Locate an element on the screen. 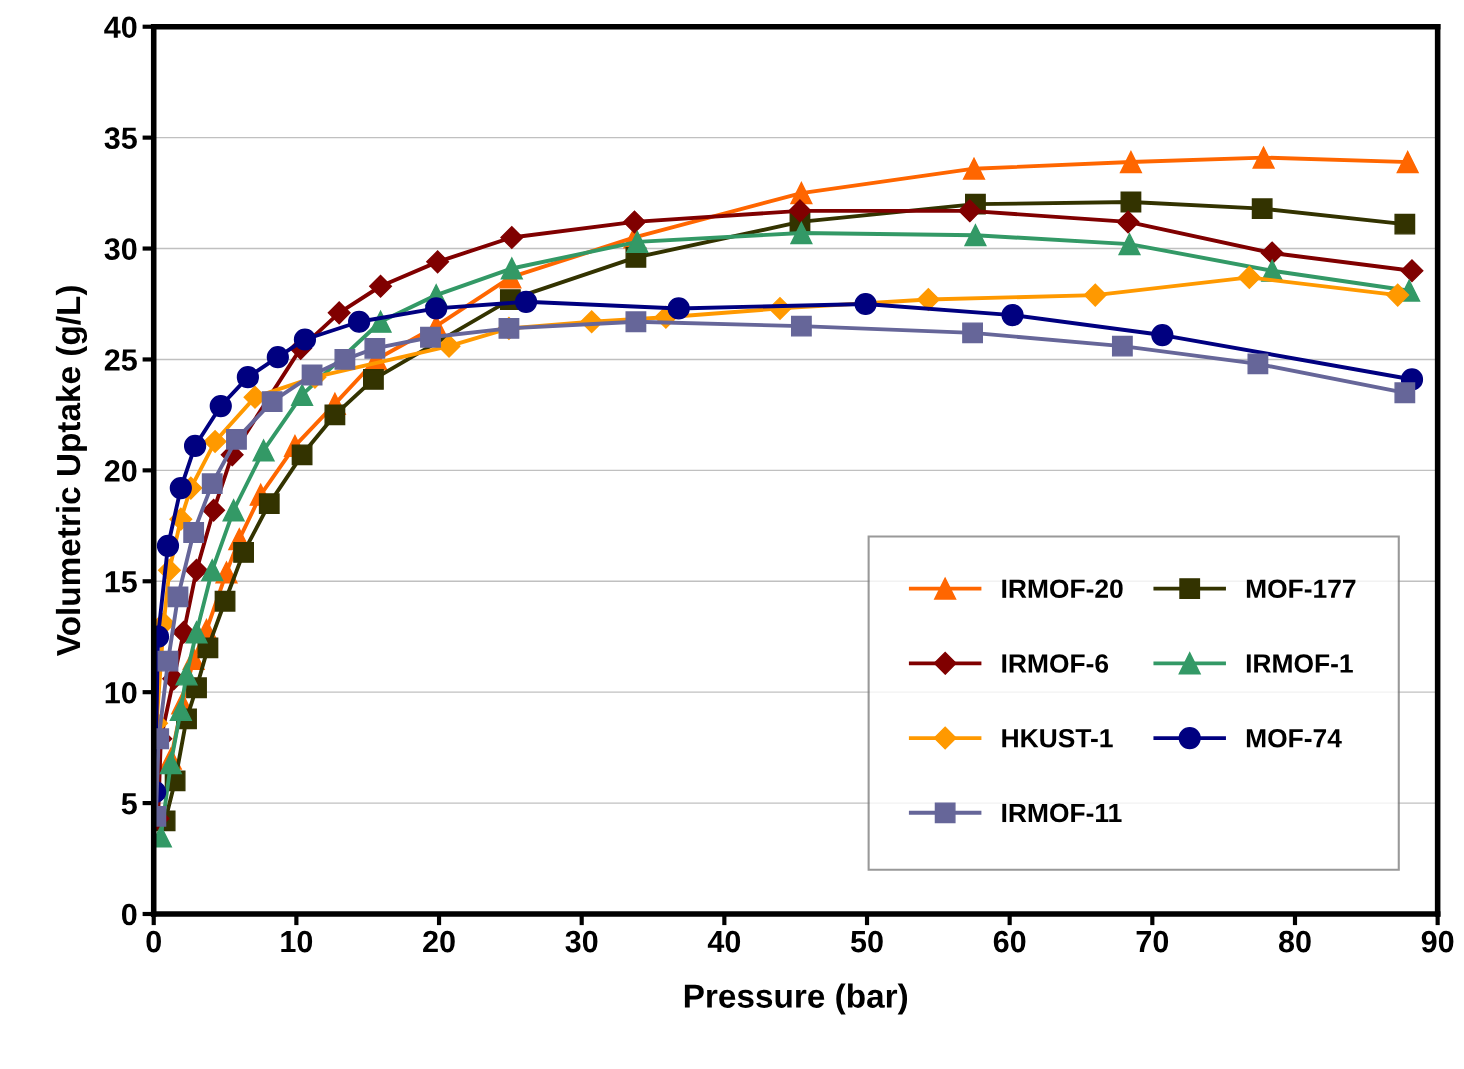 The width and height of the screenshot is (1464, 1069). x-axis-title: Pressure (bar) is located at coordinates (796, 999).